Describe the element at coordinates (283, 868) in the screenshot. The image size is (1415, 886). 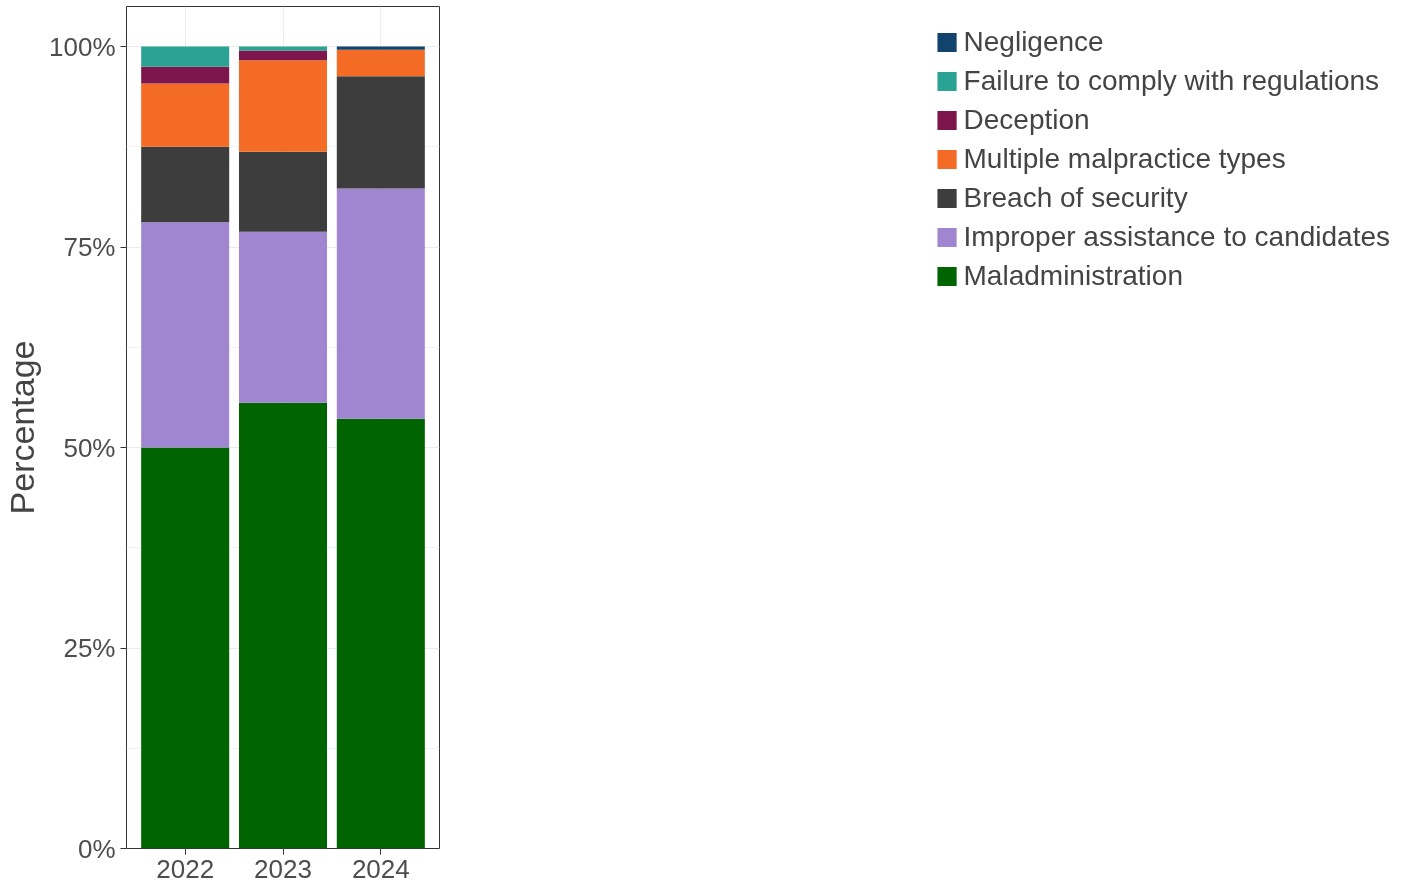
I see `x-tick-label: 2023` at that location.